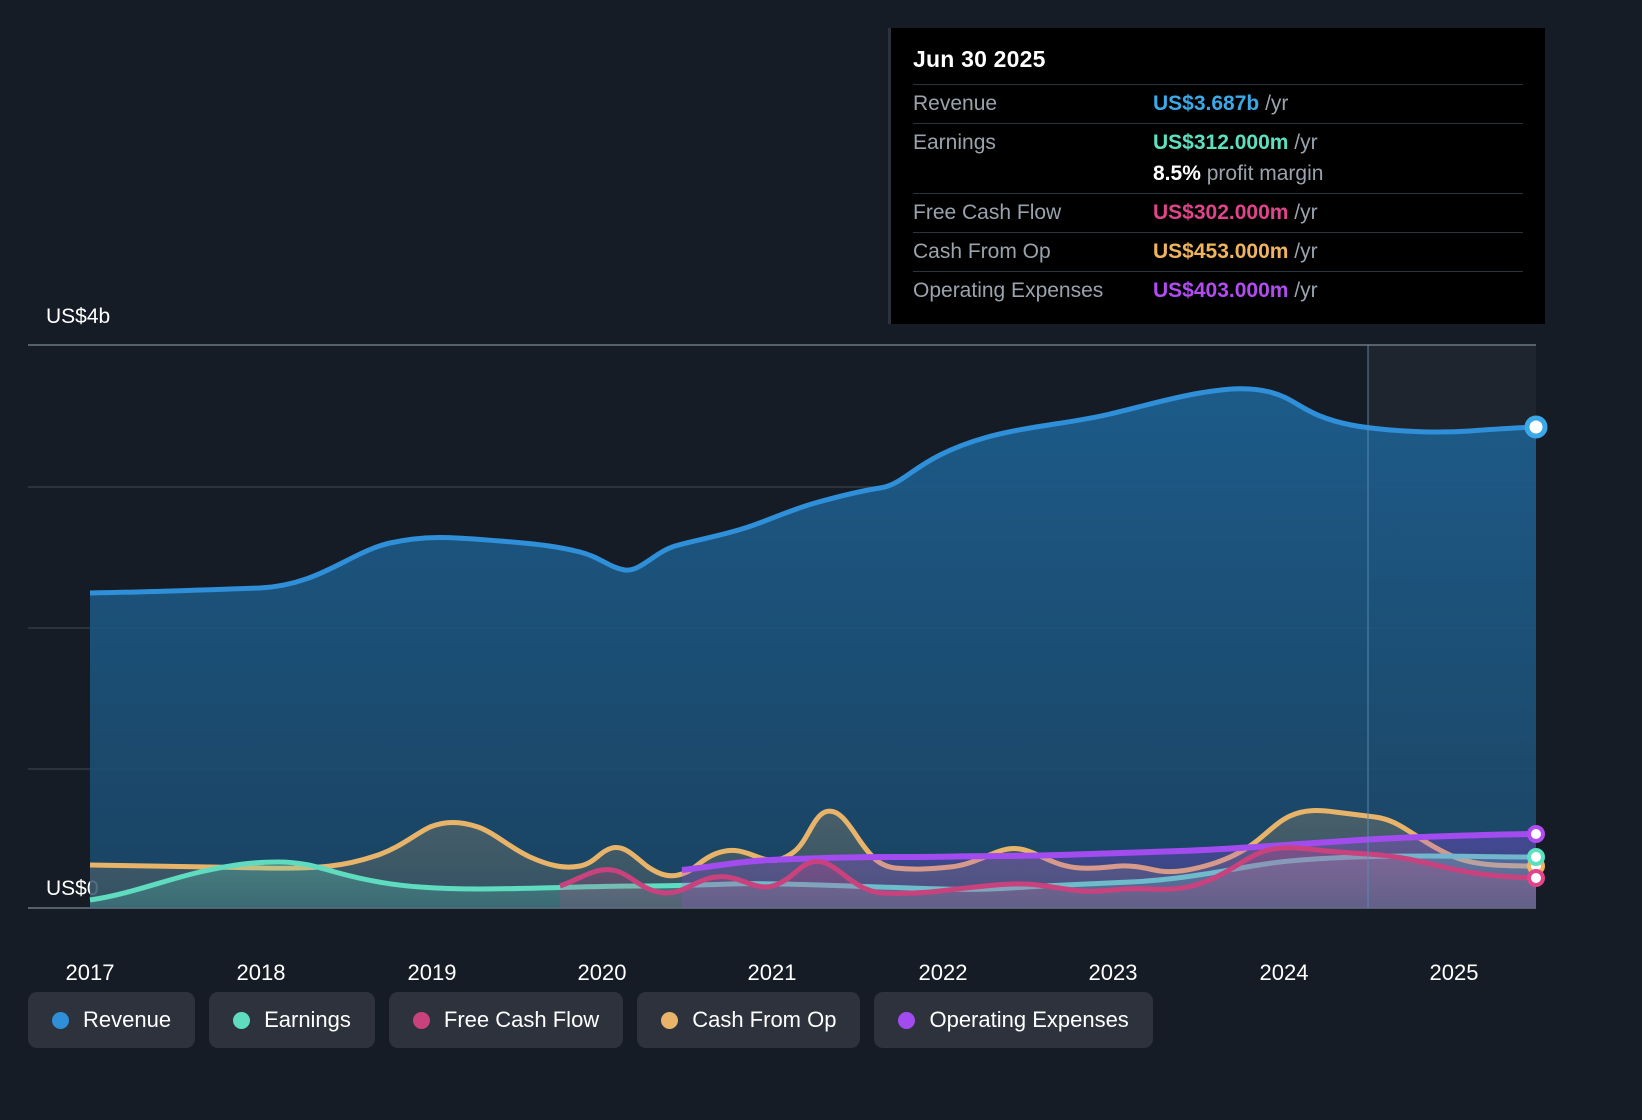 This screenshot has height=1120, width=1642. I want to click on tooltip-row-operating-expenses: Operating Expenses US$403.000m /yr, so click(1218, 290).